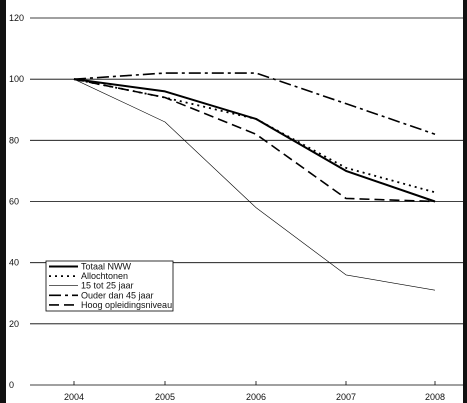 The height and width of the screenshot is (403, 467). Describe the element at coordinates (106, 267) in the screenshot. I see `legend-label-totaal-nww: Totaal NWW` at that location.